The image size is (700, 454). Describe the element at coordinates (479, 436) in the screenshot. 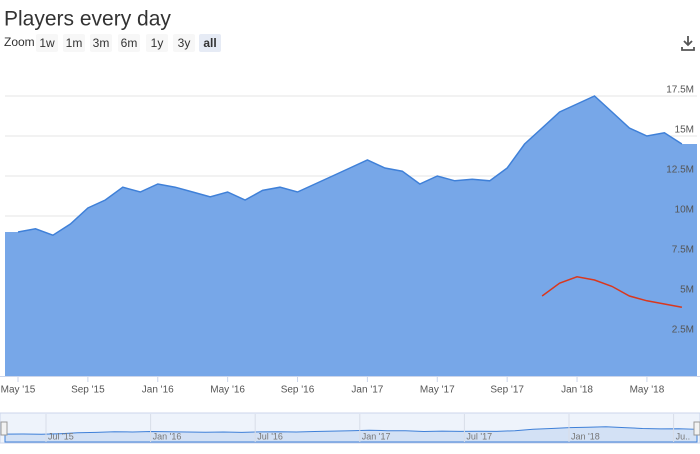

I see `navigator-label: Jul '17` at that location.